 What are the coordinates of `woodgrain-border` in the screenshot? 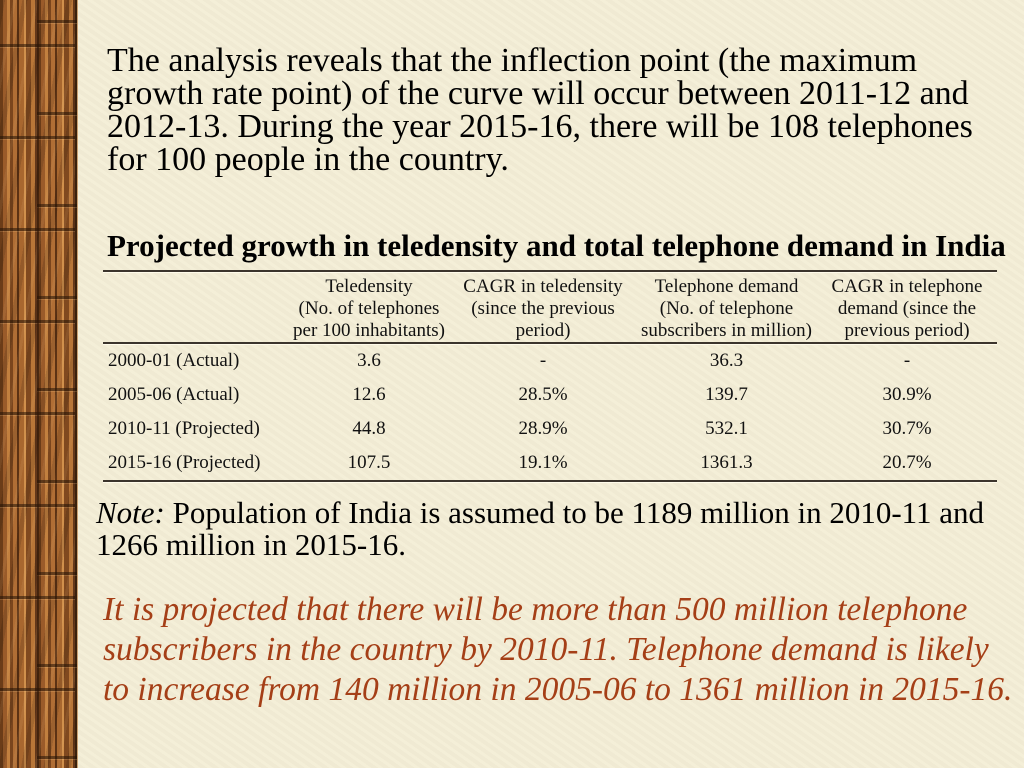 It's located at (38, 384).